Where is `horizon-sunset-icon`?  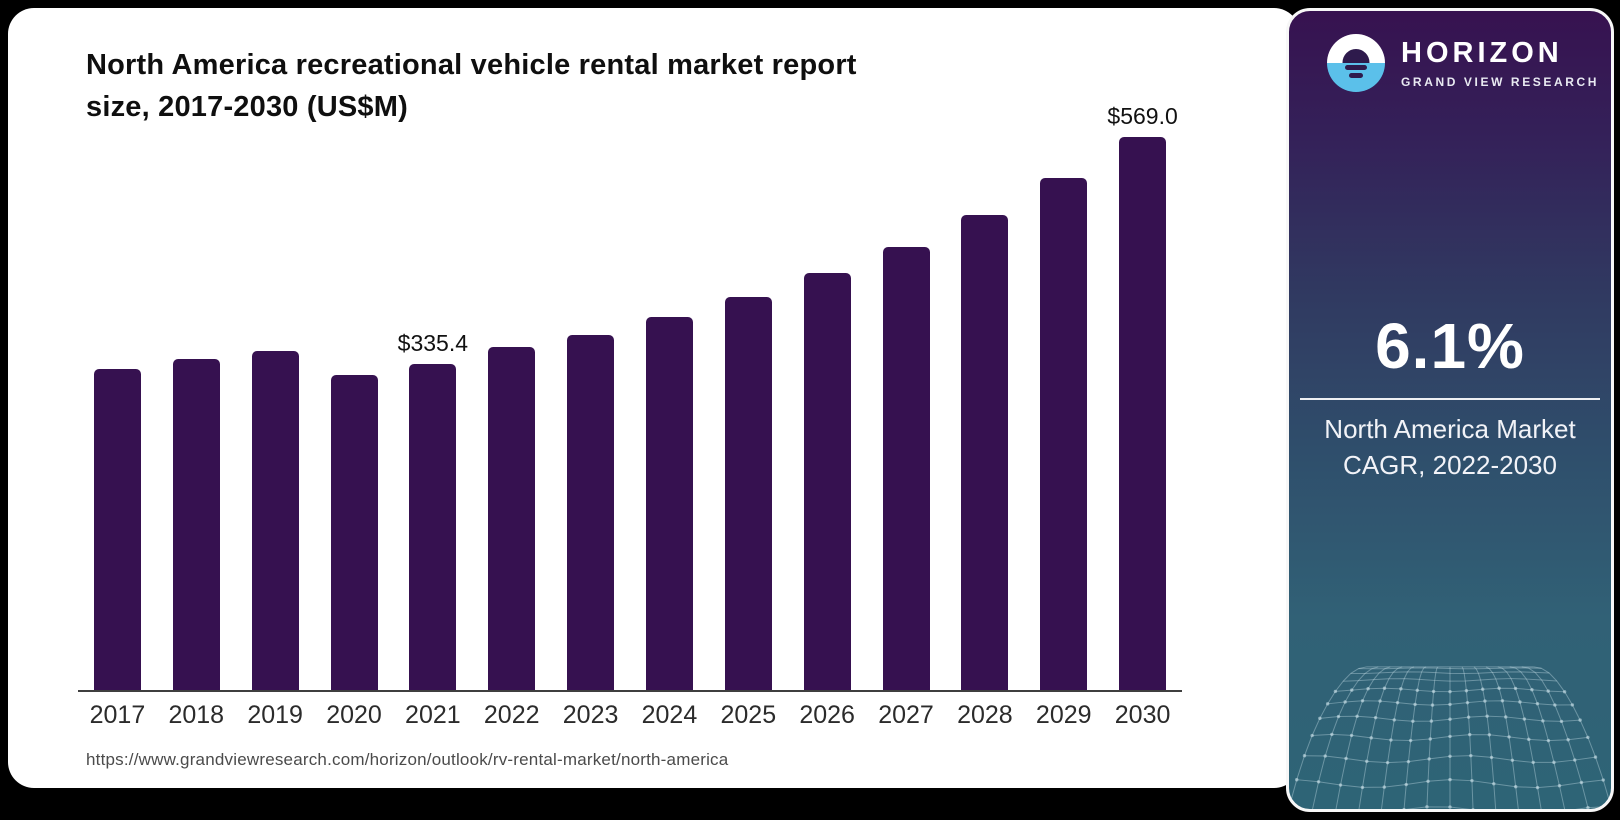 horizon-sunset-icon is located at coordinates (1356, 63).